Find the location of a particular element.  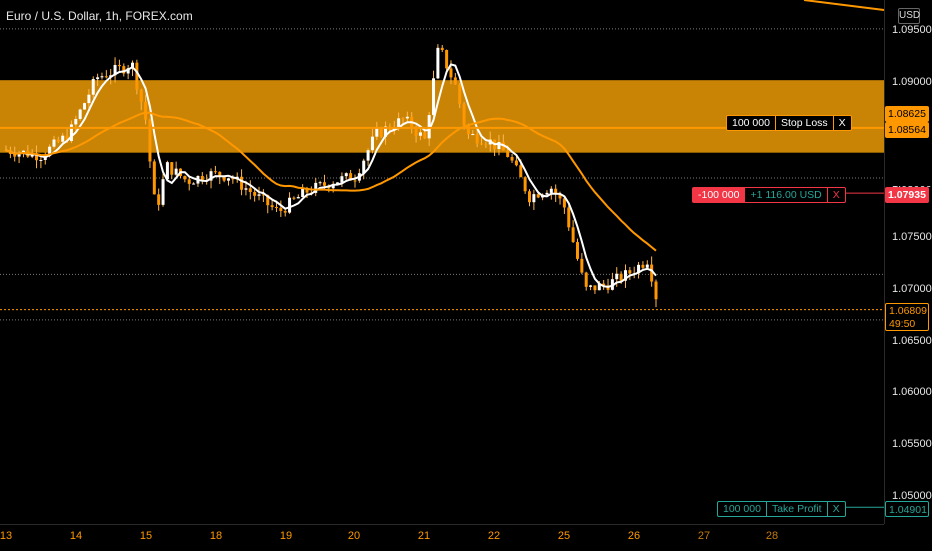

time-tick-label: 26 is located at coordinates (634, 536).